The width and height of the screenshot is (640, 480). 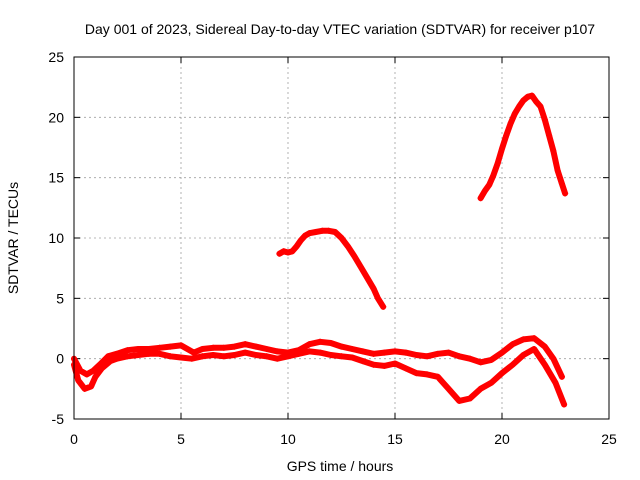 I want to click on y-tick-label: -5, so click(x=58, y=419).